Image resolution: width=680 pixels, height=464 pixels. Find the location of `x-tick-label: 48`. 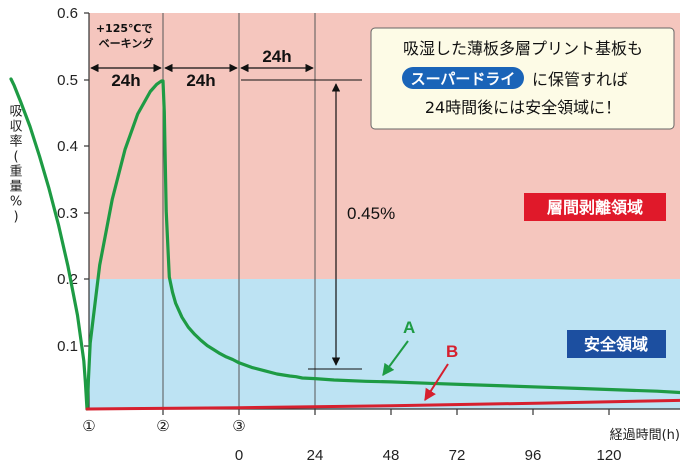

x-tick-label: 48 is located at coordinates (391, 455).